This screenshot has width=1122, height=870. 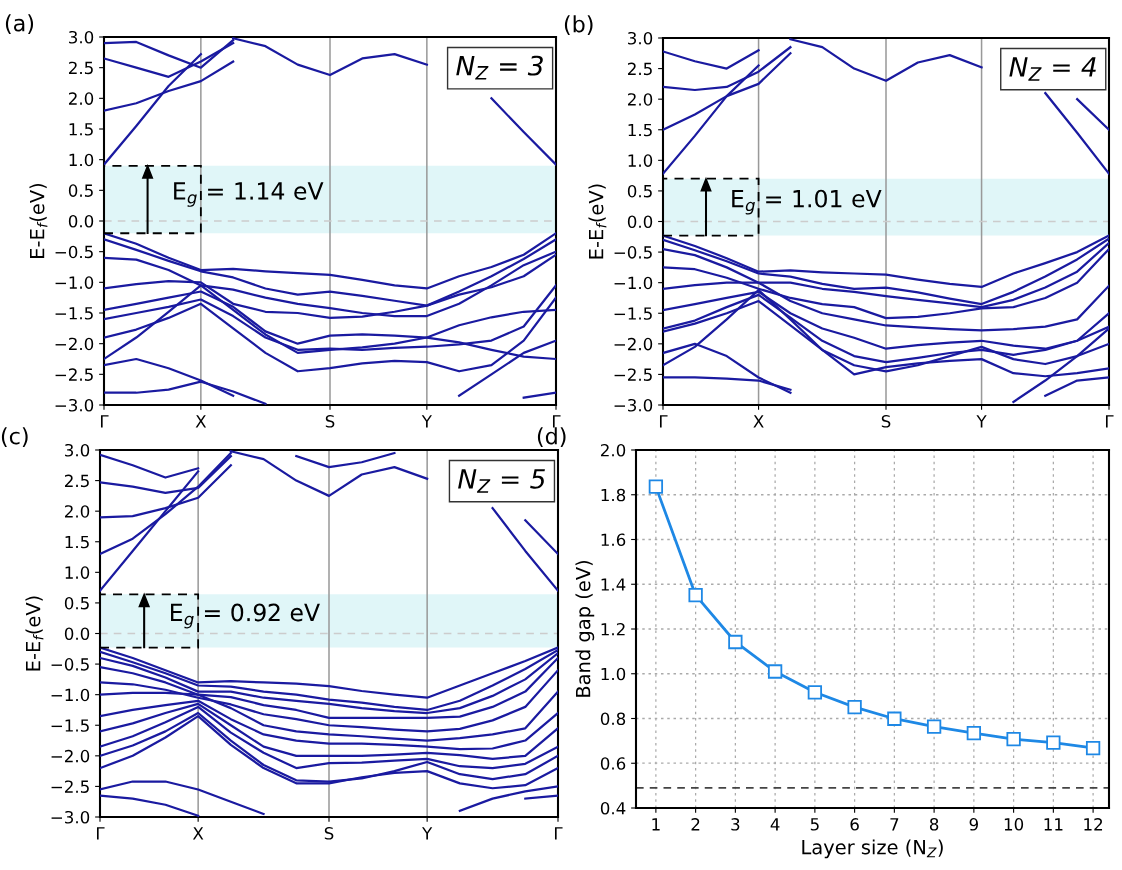 What do you see at coordinates (1014, 824) in the screenshot?
I see `x-tick-label: 10` at bounding box center [1014, 824].